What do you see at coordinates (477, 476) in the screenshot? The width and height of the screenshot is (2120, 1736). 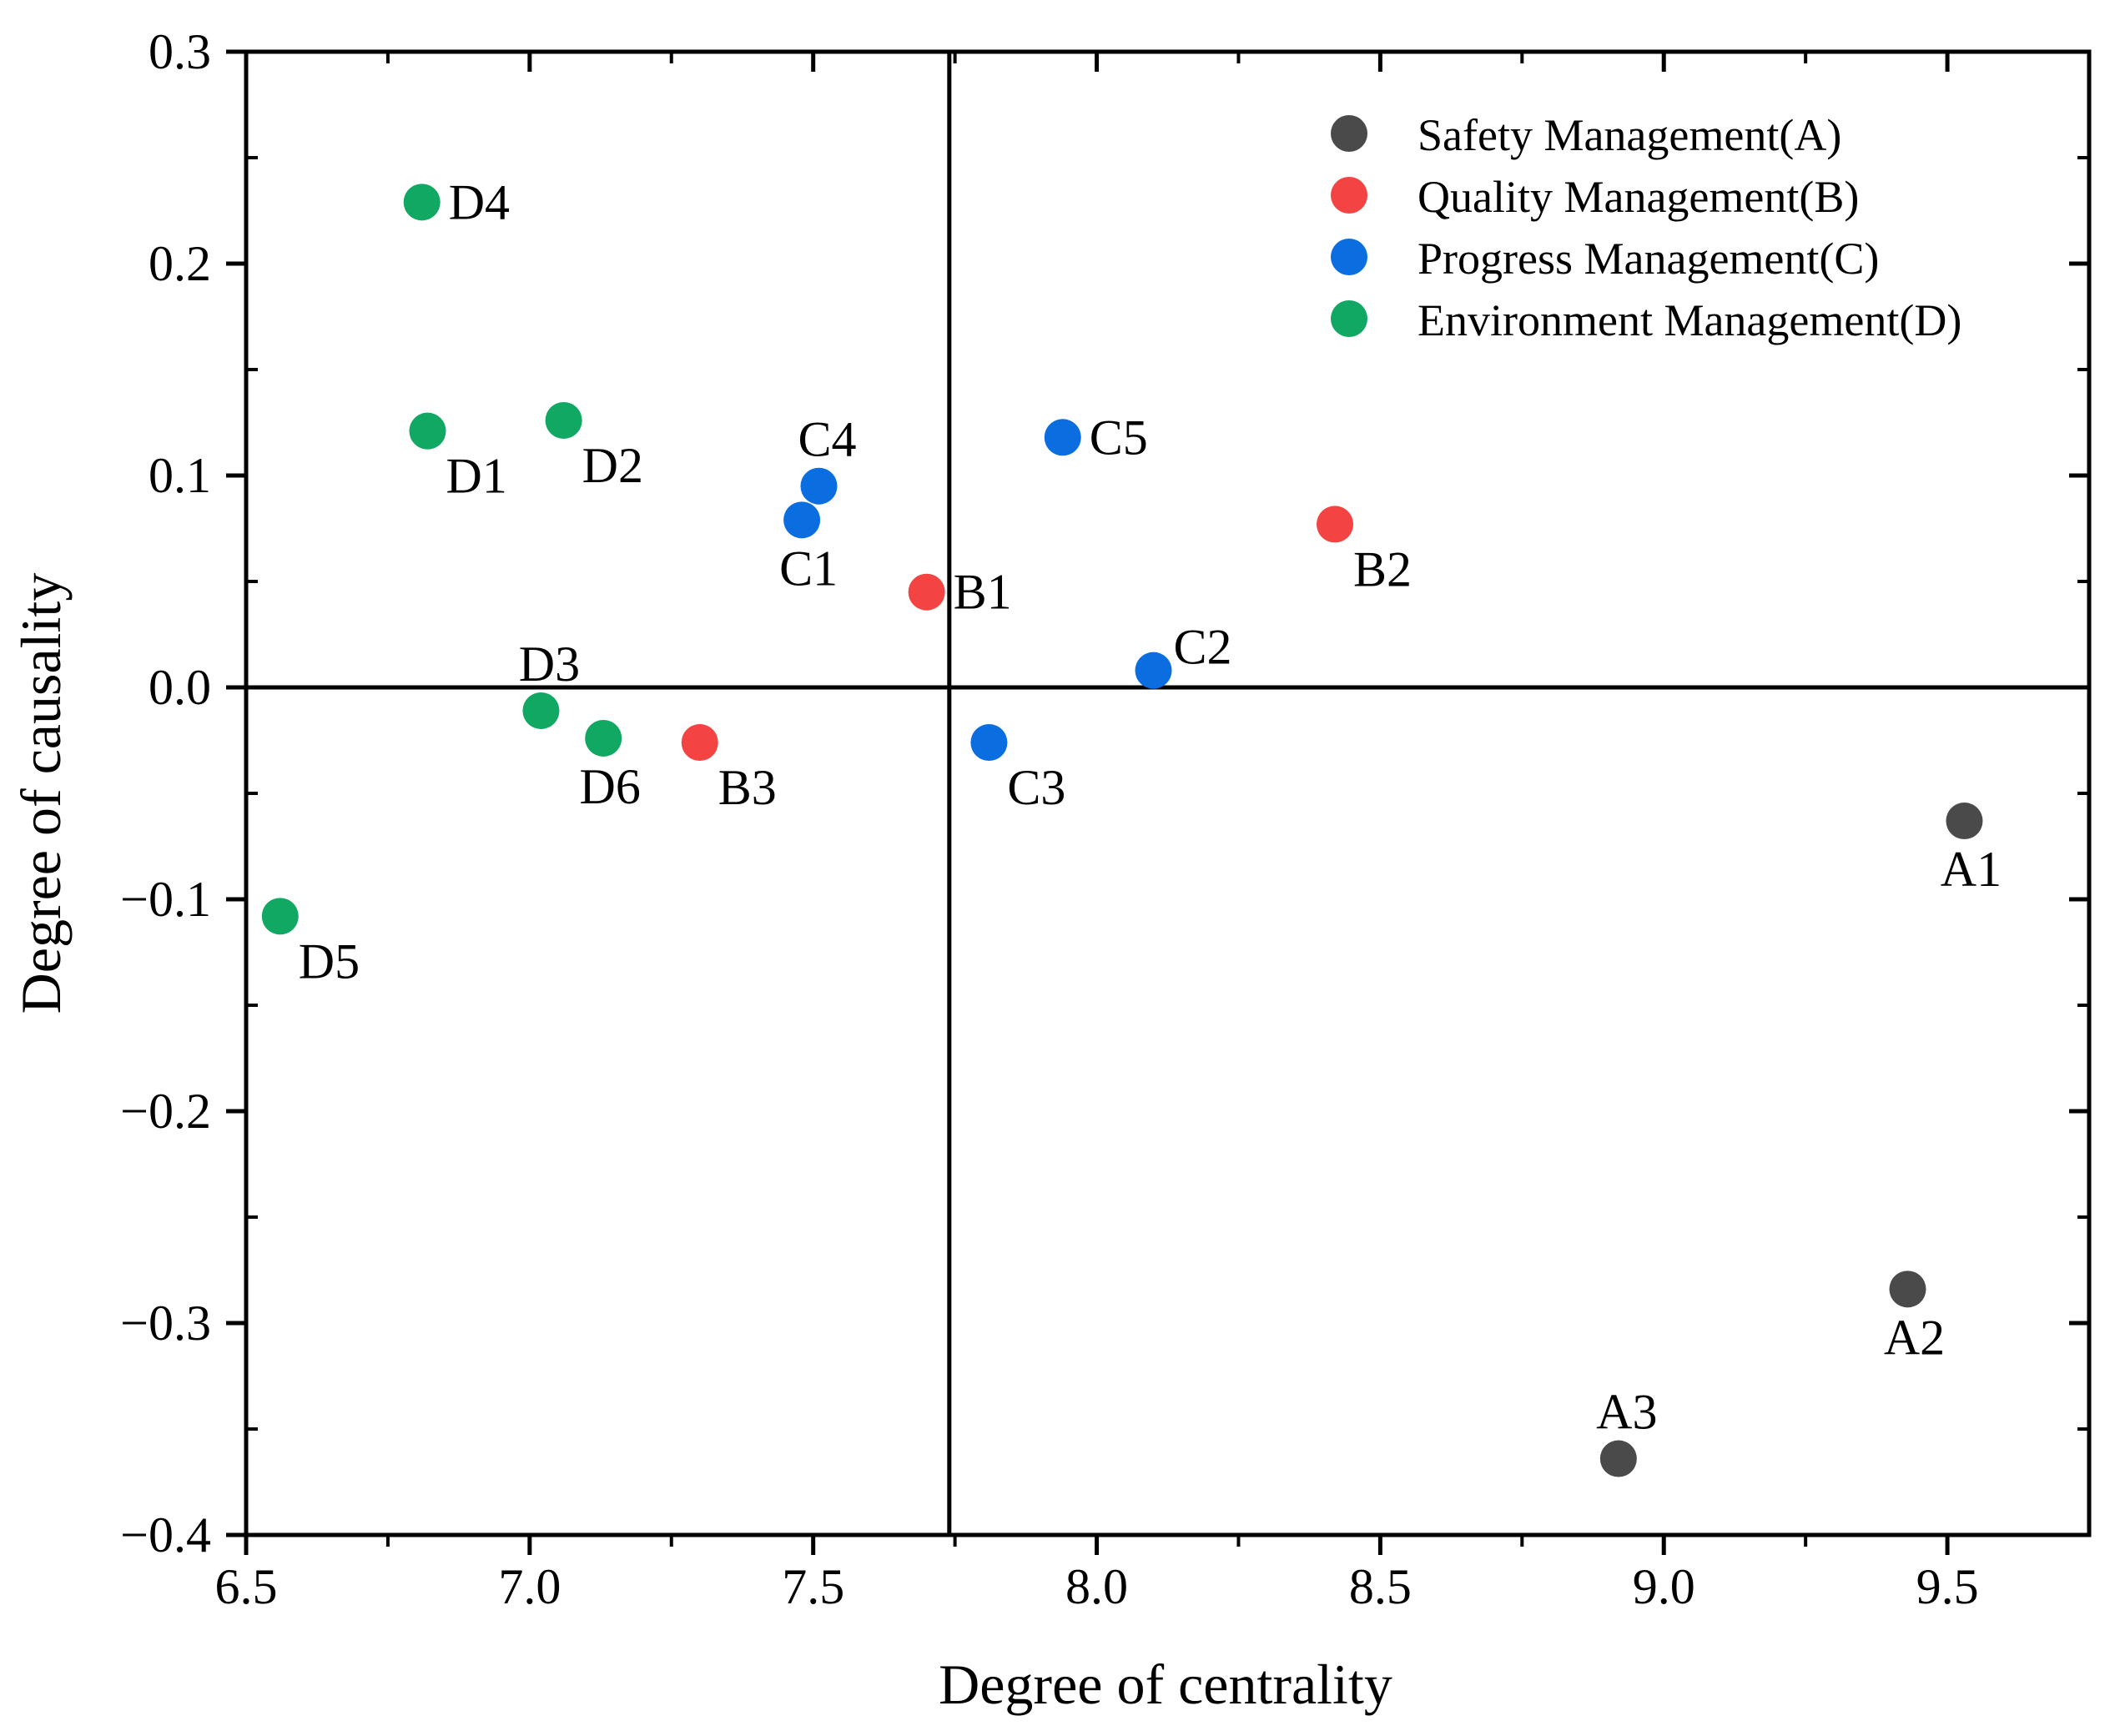 I see `point-label-d1: D1` at bounding box center [477, 476].